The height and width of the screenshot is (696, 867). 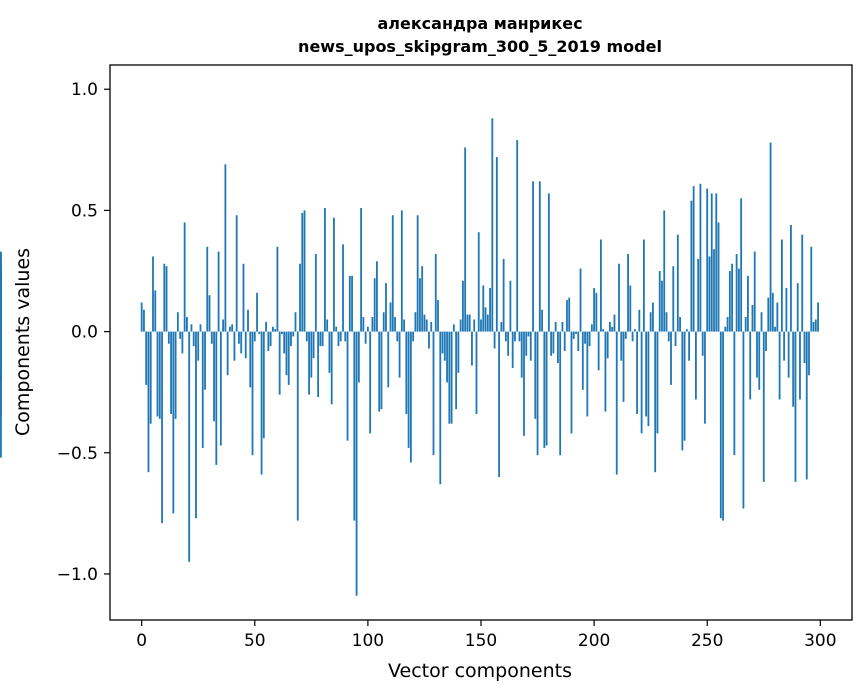 I want to click on y-tick-label: −0.5, so click(x=77, y=454).